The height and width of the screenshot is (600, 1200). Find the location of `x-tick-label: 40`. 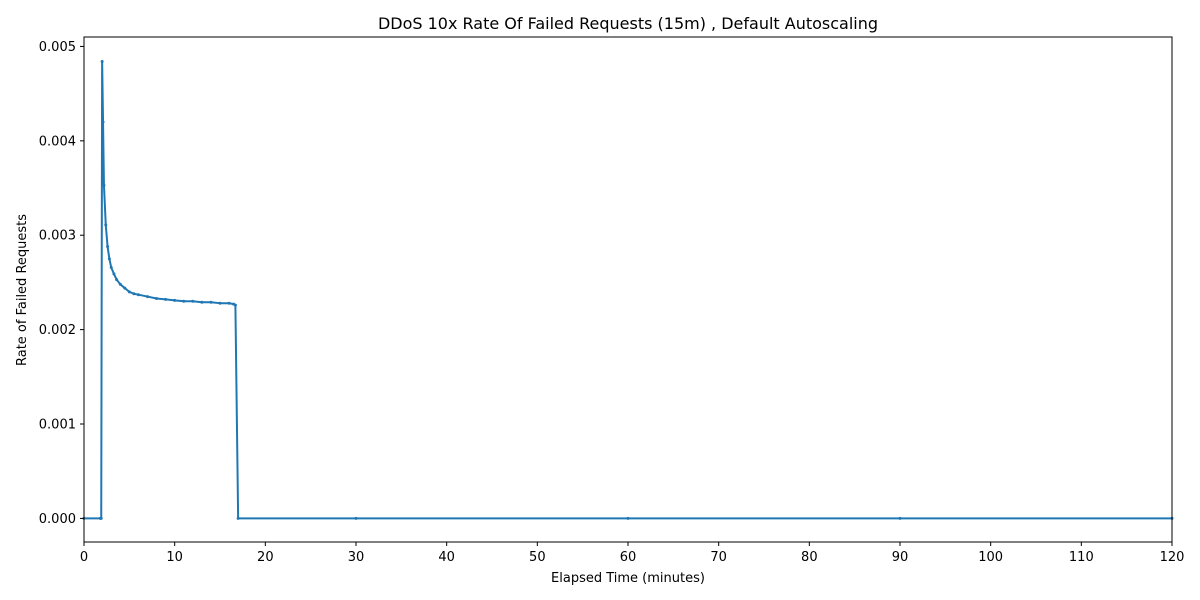

x-tick-label: 40 is located at coordinates (446, 557).